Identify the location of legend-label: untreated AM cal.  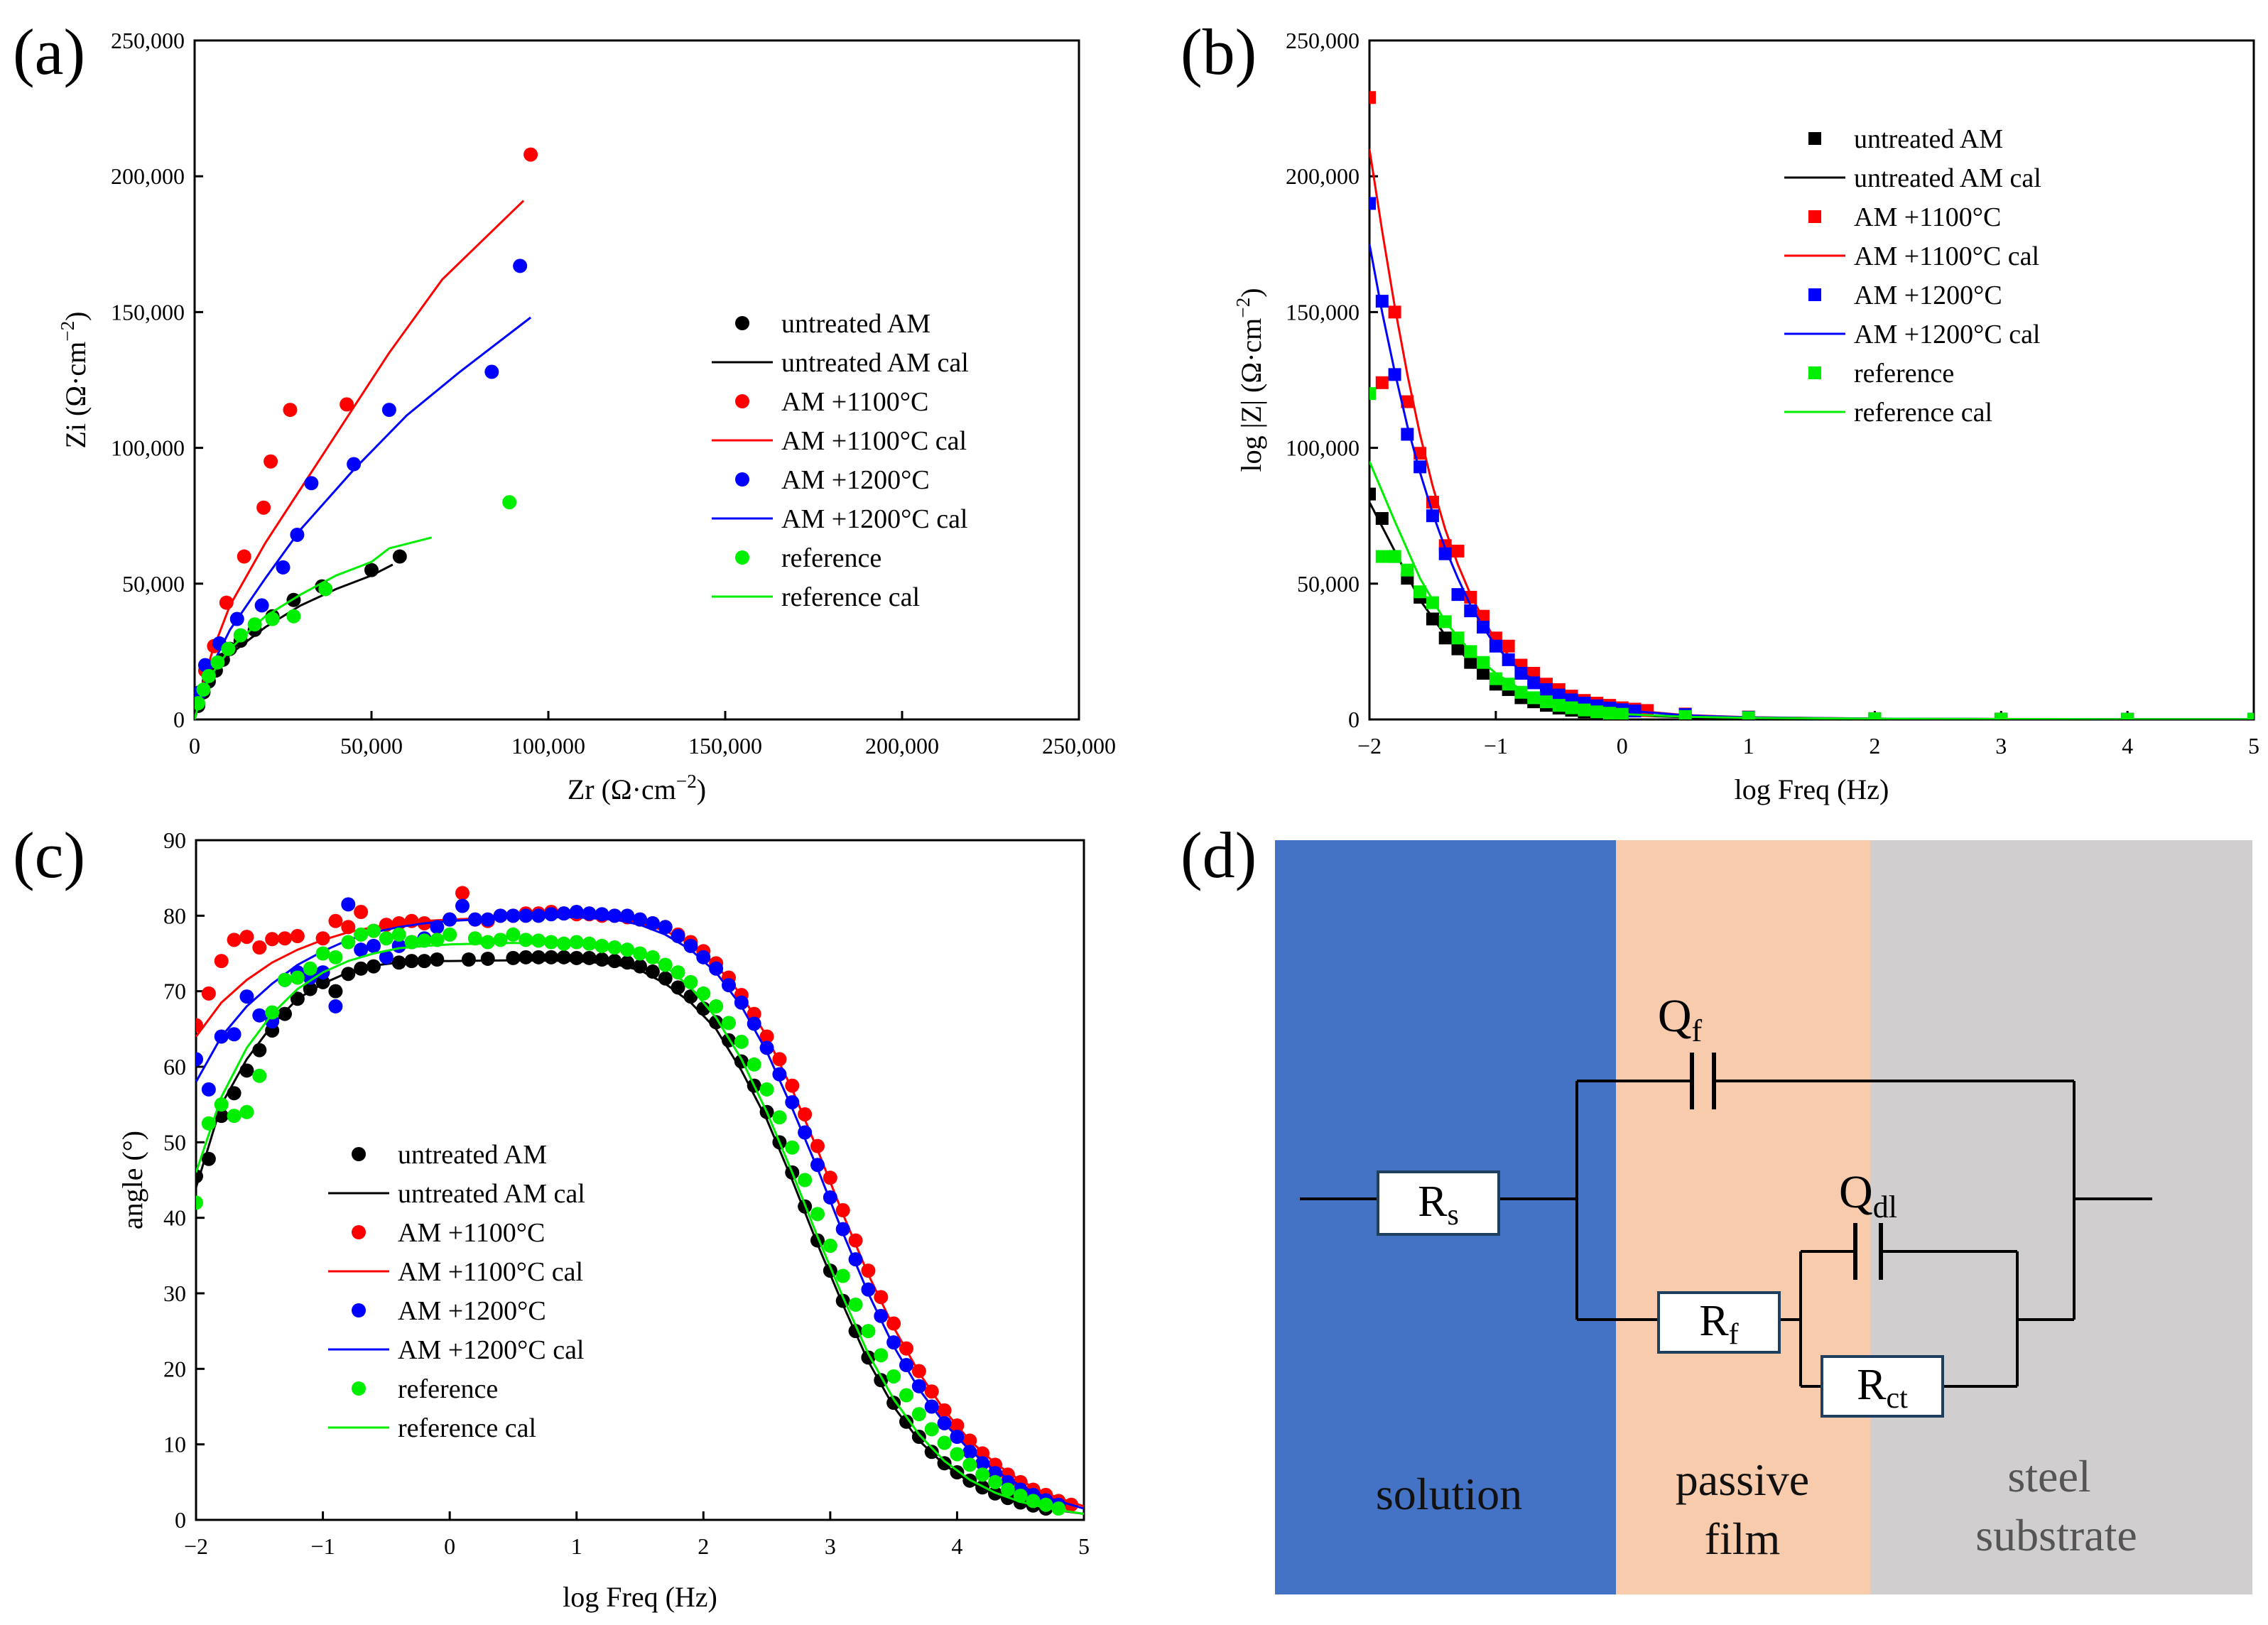
(875, 363).